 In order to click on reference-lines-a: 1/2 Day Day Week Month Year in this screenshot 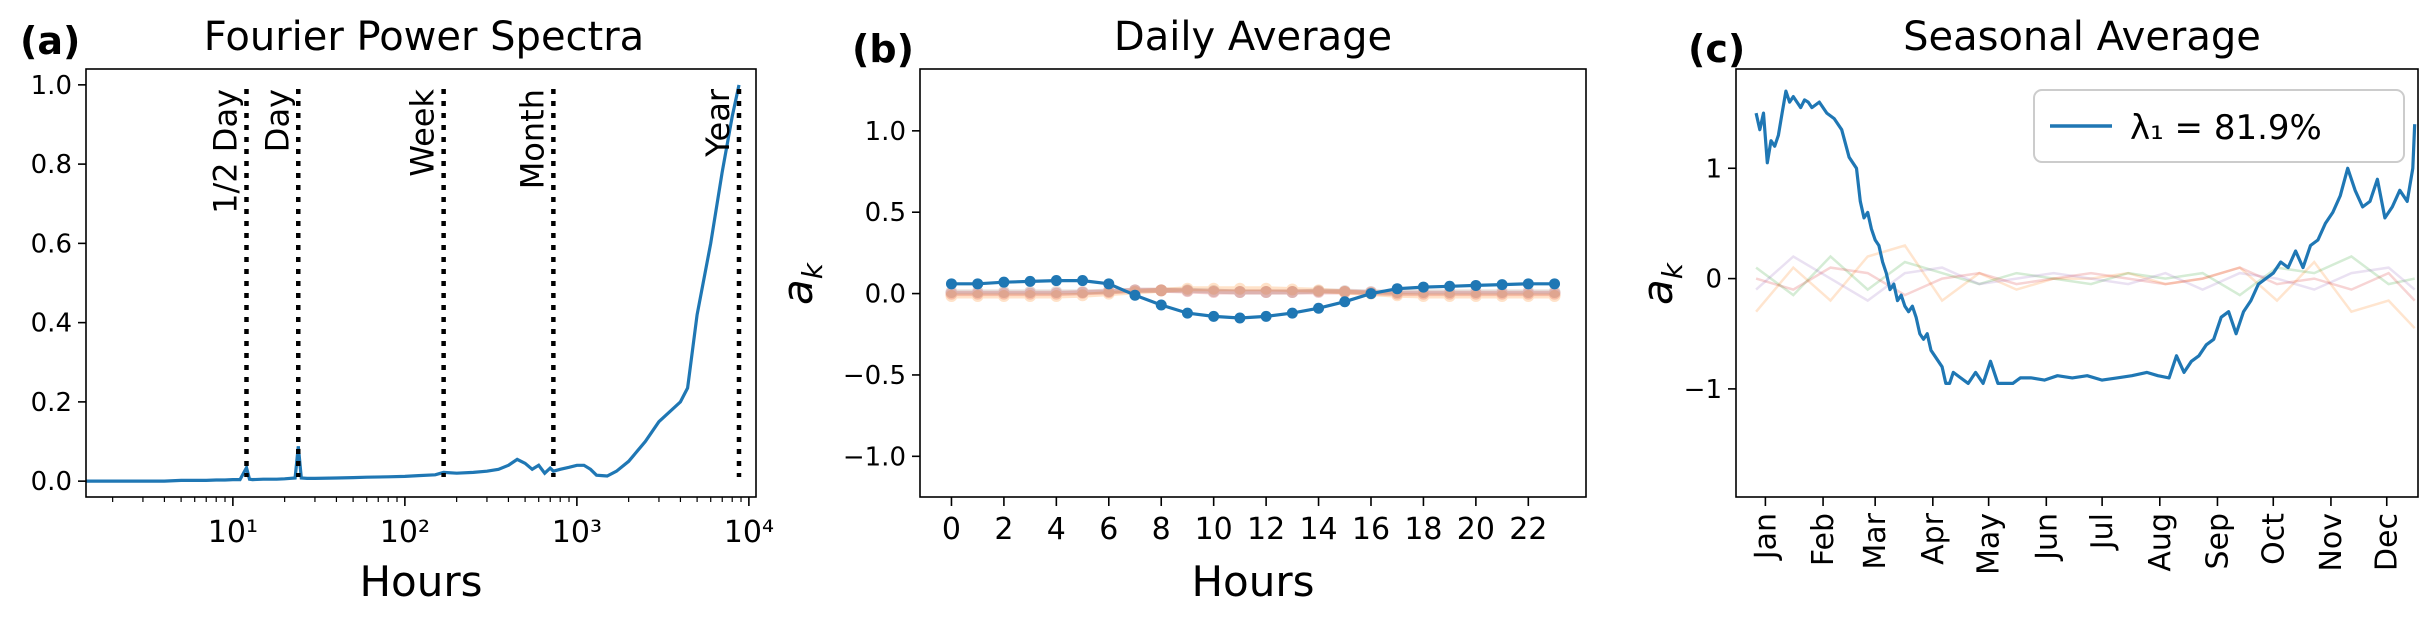, I will do `click(474, 282)`.